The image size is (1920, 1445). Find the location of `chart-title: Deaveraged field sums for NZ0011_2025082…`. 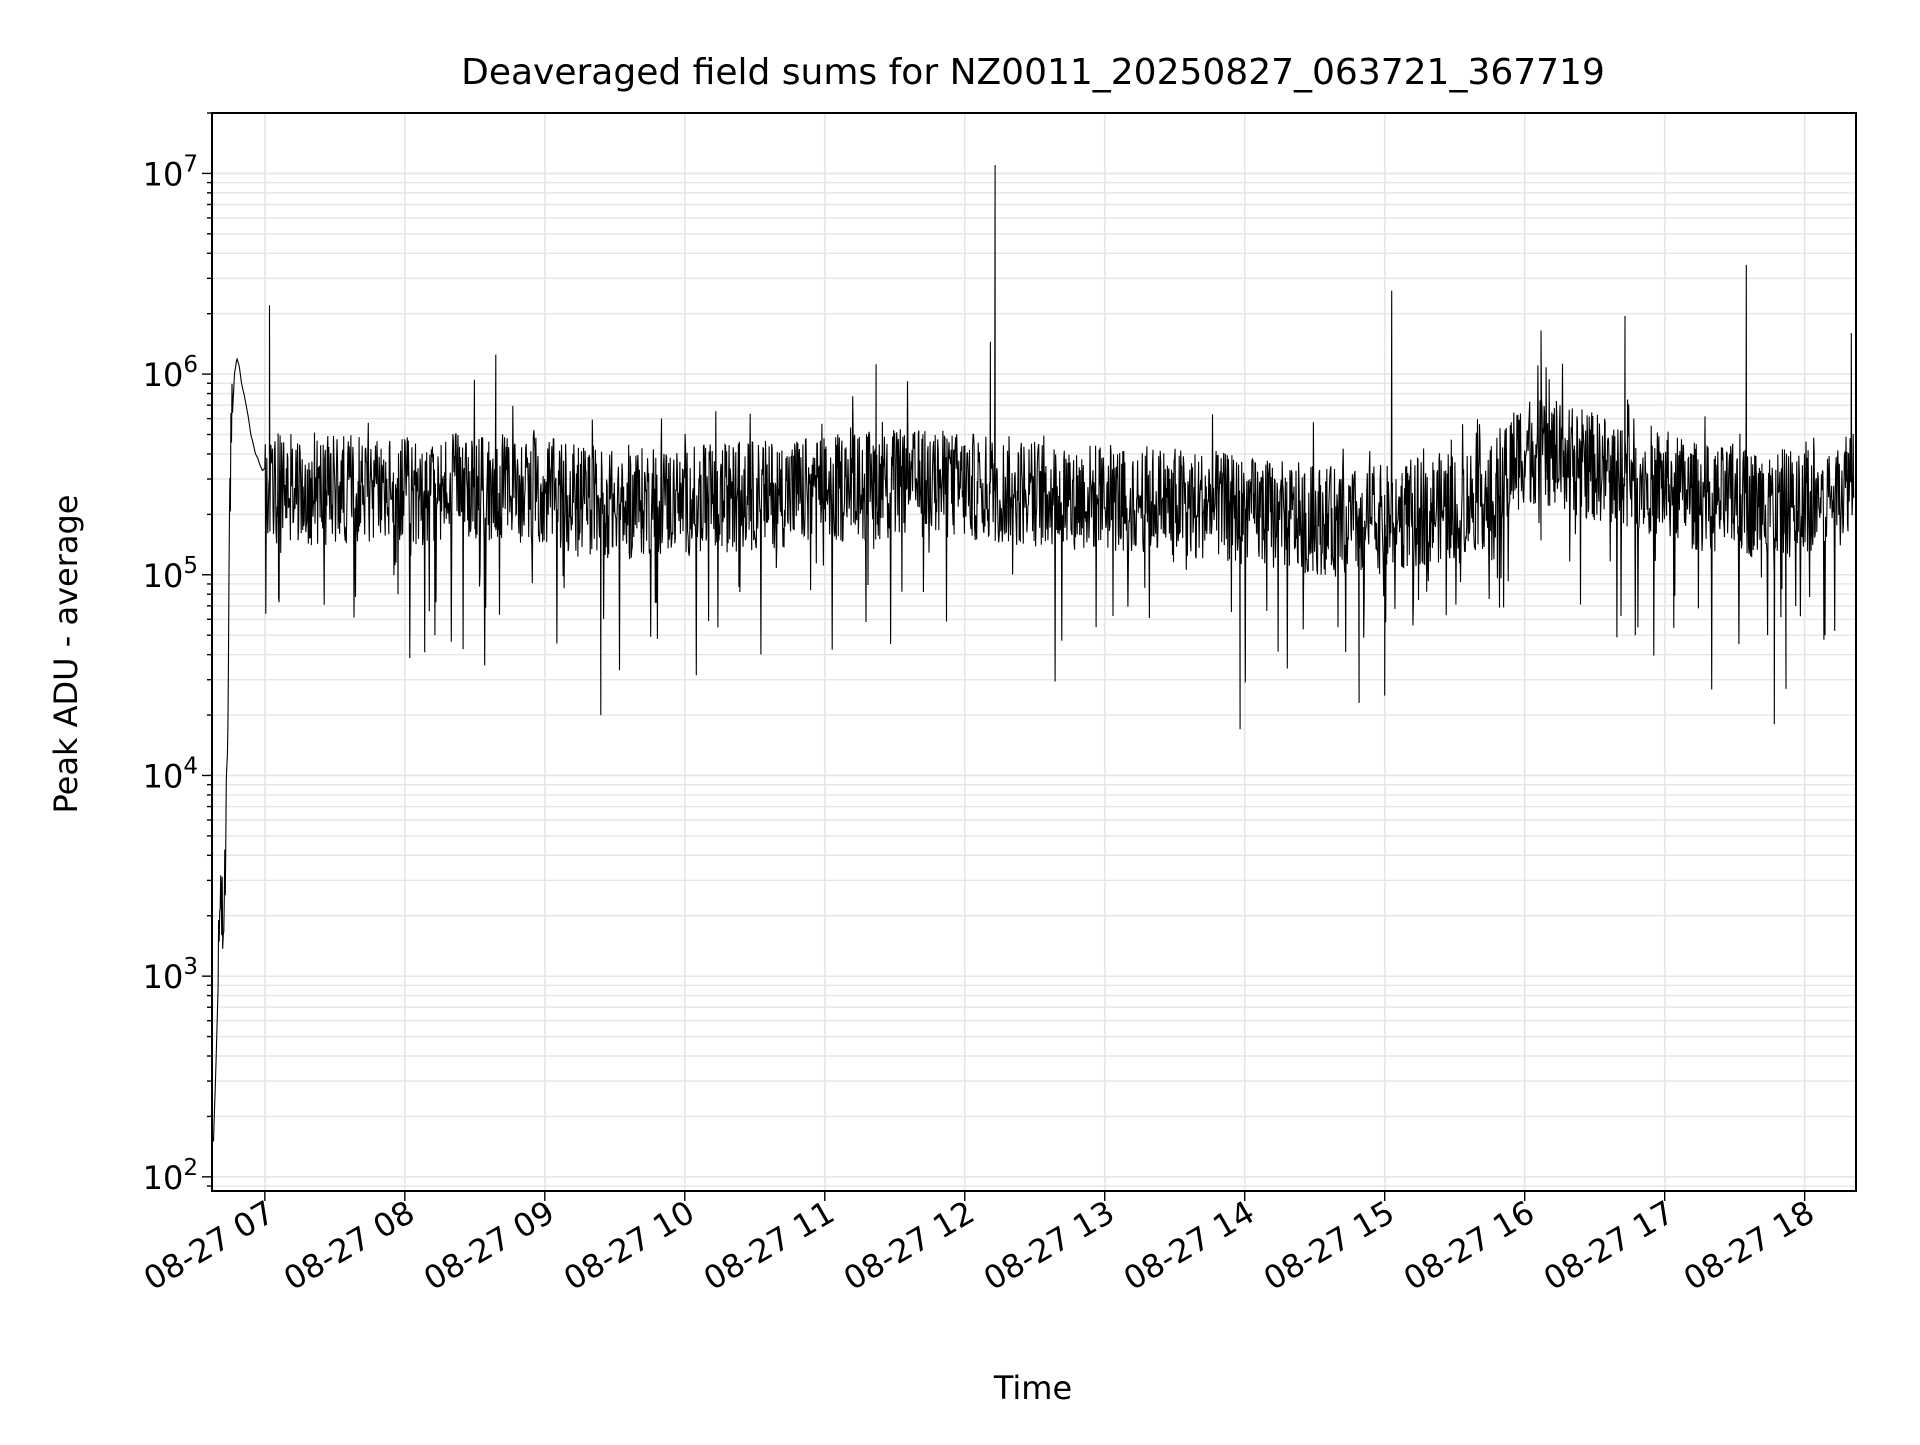

chart-title: Deaveraged field sums for NZ0011_2025082… is located at coordinates (1033, 72).